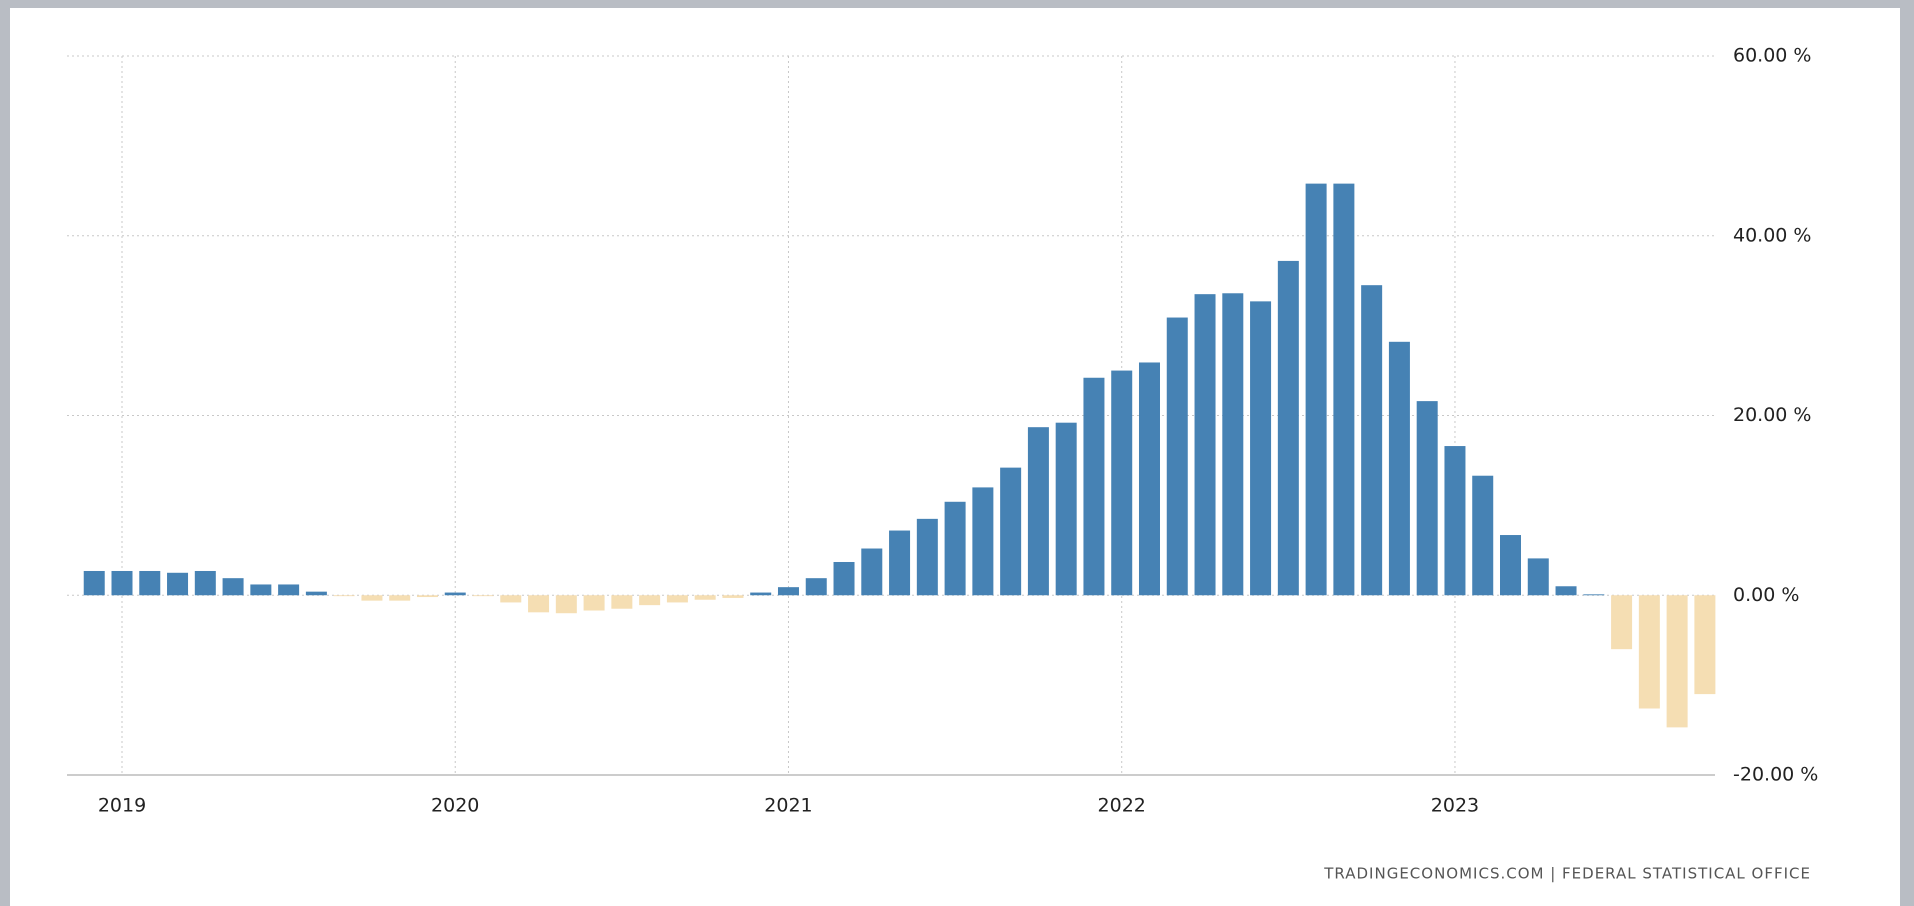  Describe the element at coordinates (1766, 595) in the screenshot. I see `y-tick-label: 0.00 %` at that location.